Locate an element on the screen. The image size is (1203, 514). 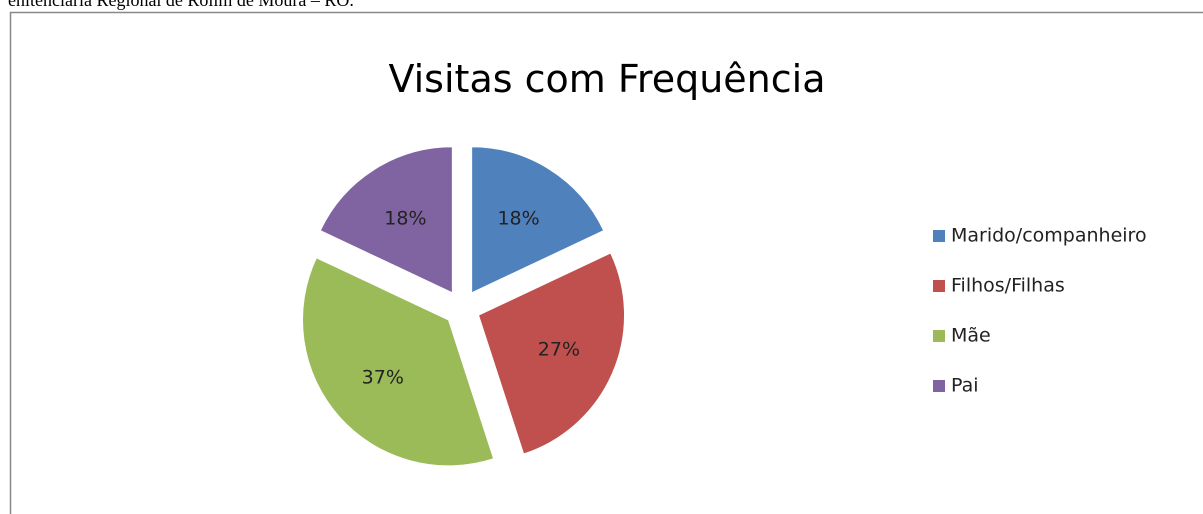
legend-label: Filhos/Filhas is located at coordinates (1008, 286).